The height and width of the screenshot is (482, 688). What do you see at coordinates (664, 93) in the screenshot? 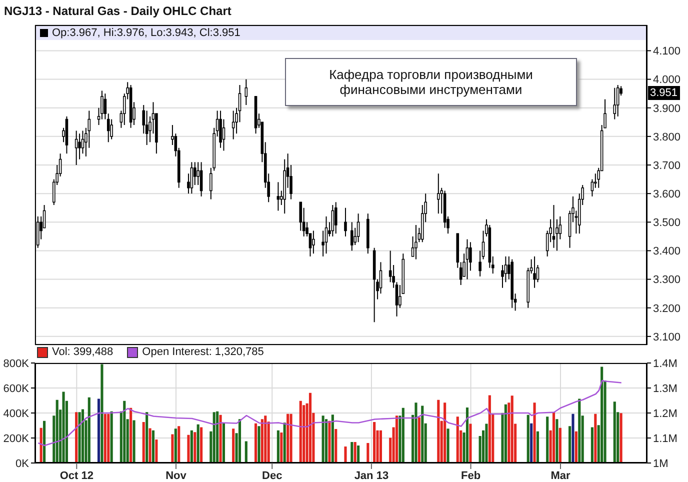
I see `text: 3.951` at bounding box center [664, 93].